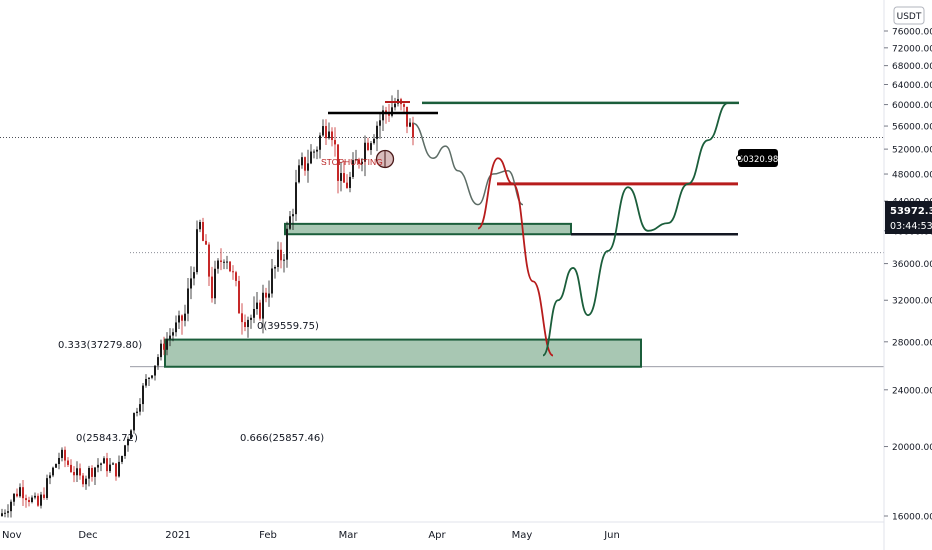  I want to click on y-tick-label: 60000.00, so click(912, 106).